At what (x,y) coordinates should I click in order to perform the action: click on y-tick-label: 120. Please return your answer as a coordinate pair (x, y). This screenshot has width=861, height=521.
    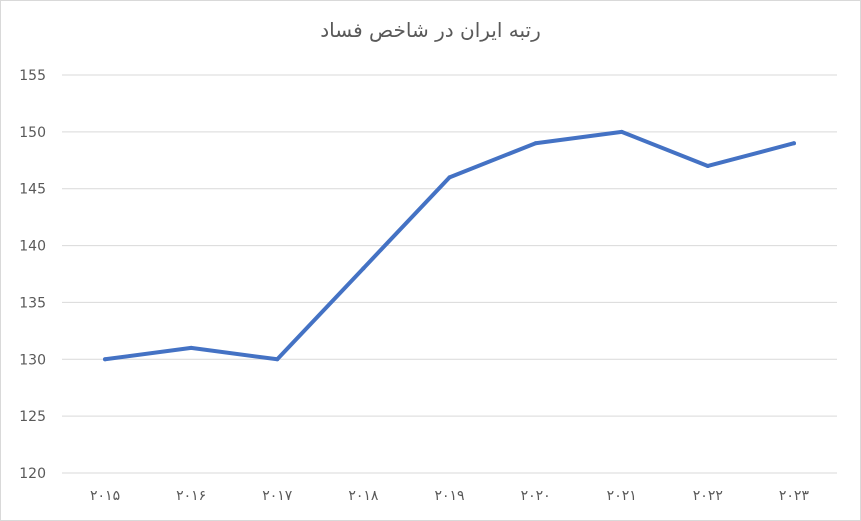
    Looking at the image, I should click on (32, 474).